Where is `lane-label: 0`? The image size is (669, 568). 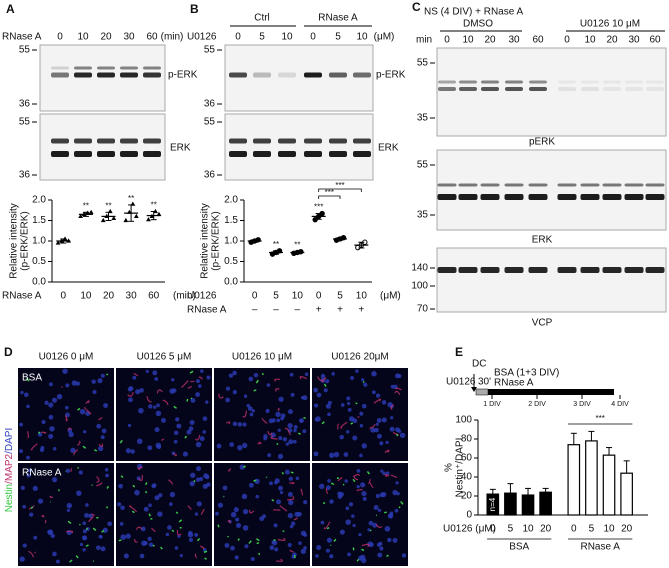 lane-label: 0 is located at coordinates (567, 40).